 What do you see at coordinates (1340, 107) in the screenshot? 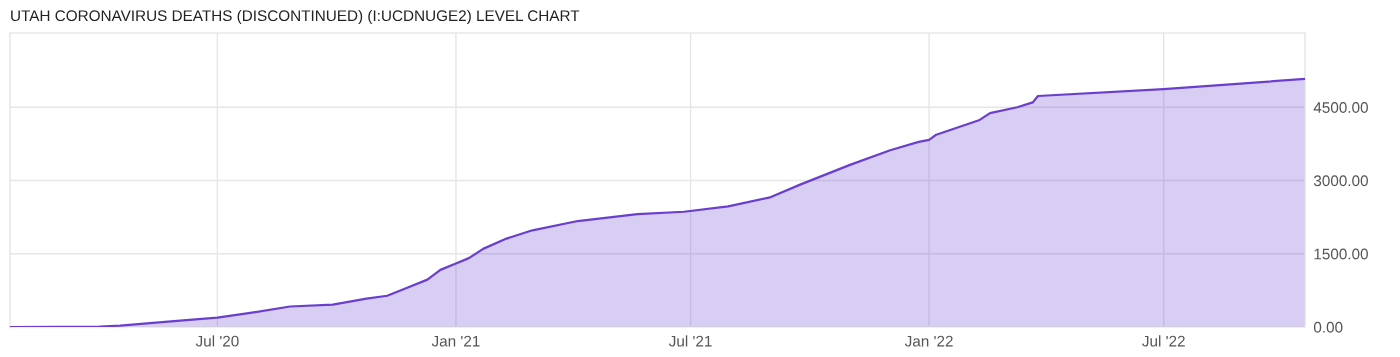
I see `y-tick-label: 4500.00` at bounding box center [1340, 107].